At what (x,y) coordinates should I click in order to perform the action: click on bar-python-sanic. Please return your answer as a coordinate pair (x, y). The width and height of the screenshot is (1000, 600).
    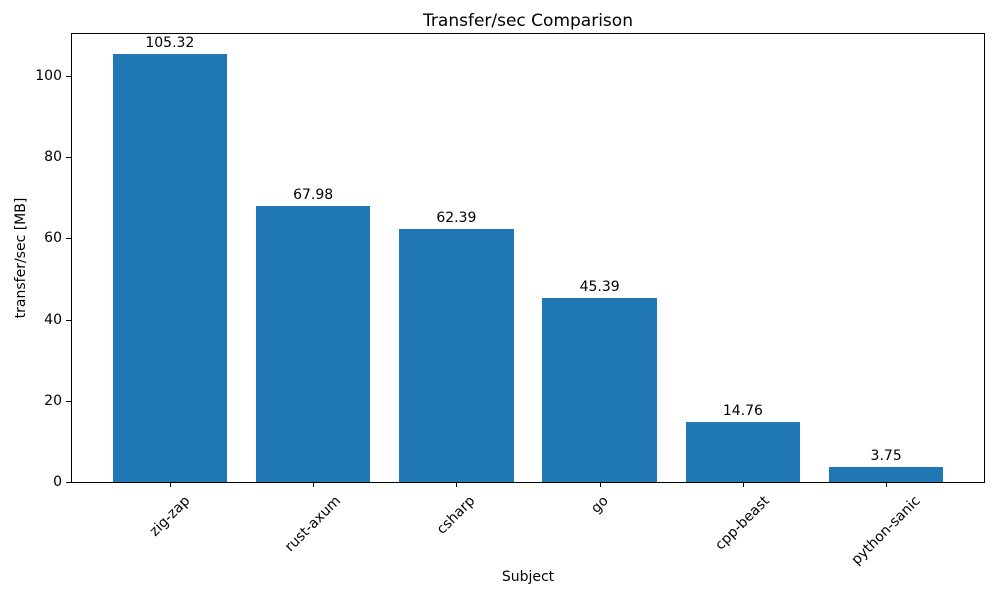
    Looking at the image, I should click on (886, 474).